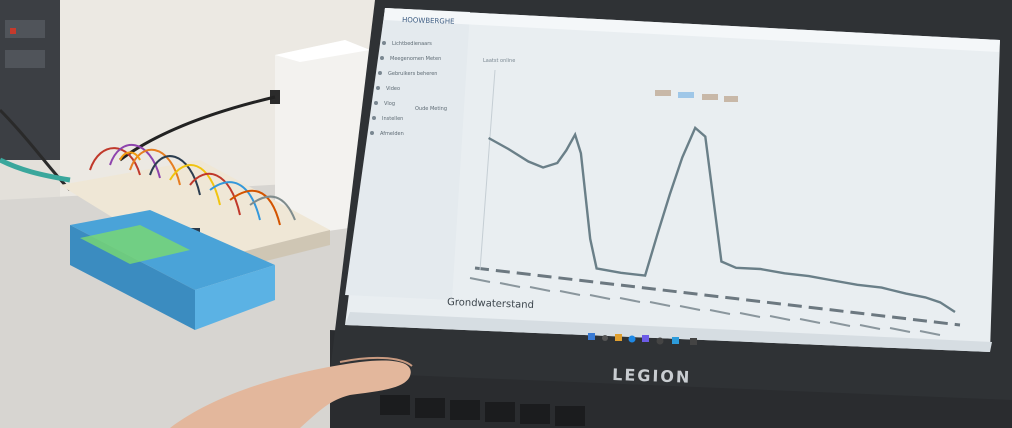 The image size is (1012, 428). Describe the element at coordinates (376, 361) in the screenshot. I see `finger-outline` at that location.